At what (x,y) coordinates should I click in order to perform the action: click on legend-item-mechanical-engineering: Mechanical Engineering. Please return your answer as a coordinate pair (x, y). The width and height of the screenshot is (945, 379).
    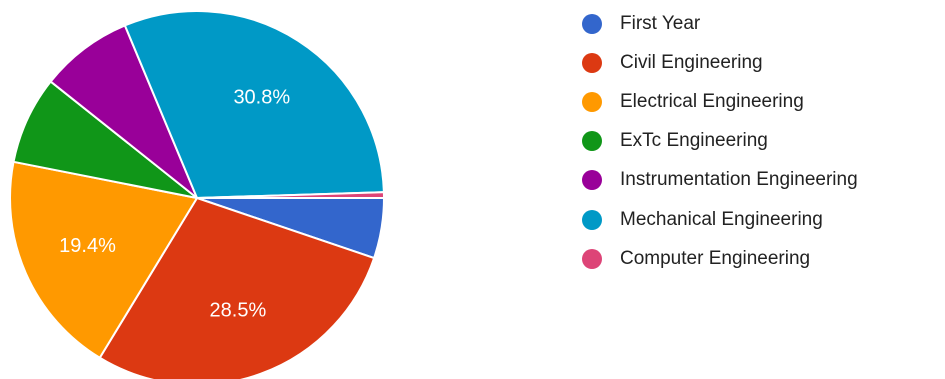
    Looking at the image, I should click on (762, 219).